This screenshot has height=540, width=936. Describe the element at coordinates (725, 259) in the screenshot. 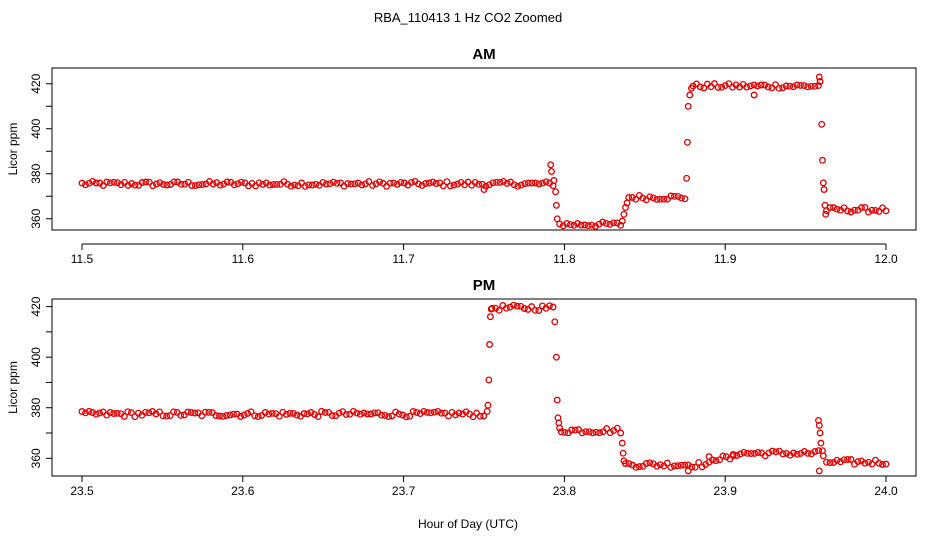

I see `x-tick-label: 11.9` at that location.